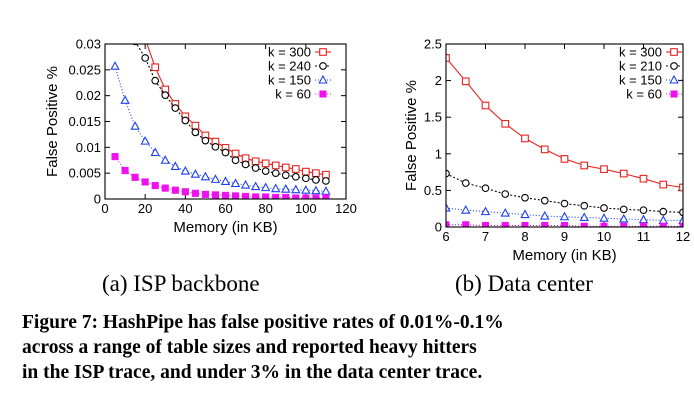 This screenshot has height=417, width=694. Describe the element at coordinates (433, 44) in the screenshot. I see `y-tick-label: 2.5` at that location.